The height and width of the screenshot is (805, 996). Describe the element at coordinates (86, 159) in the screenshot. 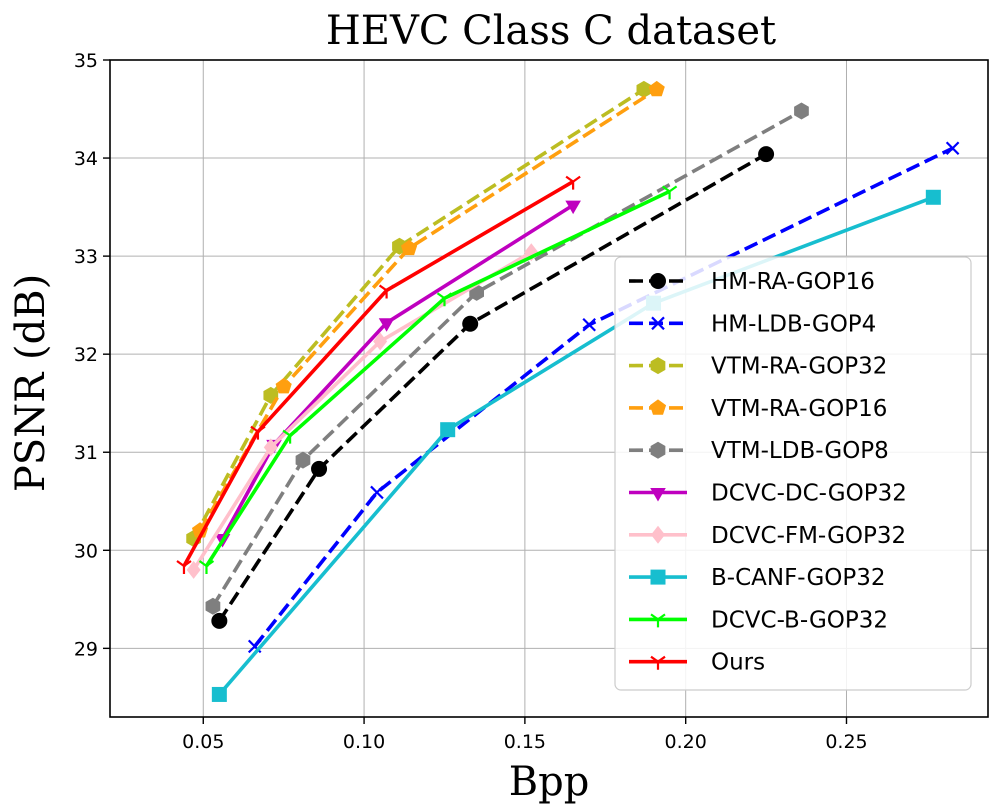

I see `y-tick-label: 34` at that location.